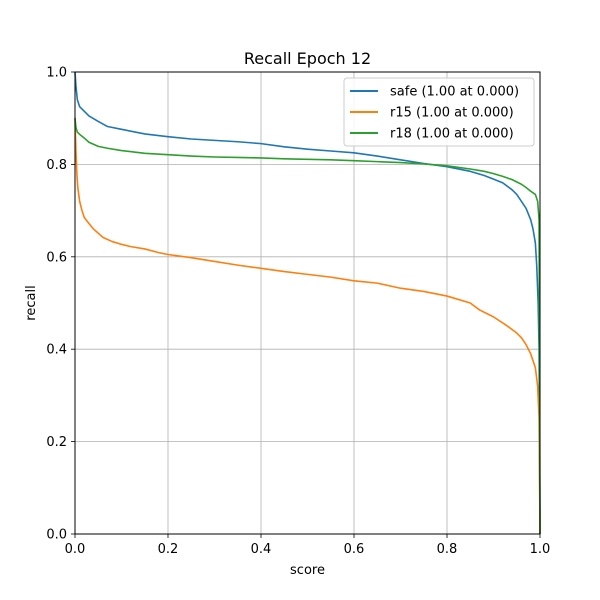  Describe the element at coordinates (307, 58) in the screenshot. I see `chart-title: Recall Epoch 12` at that location.